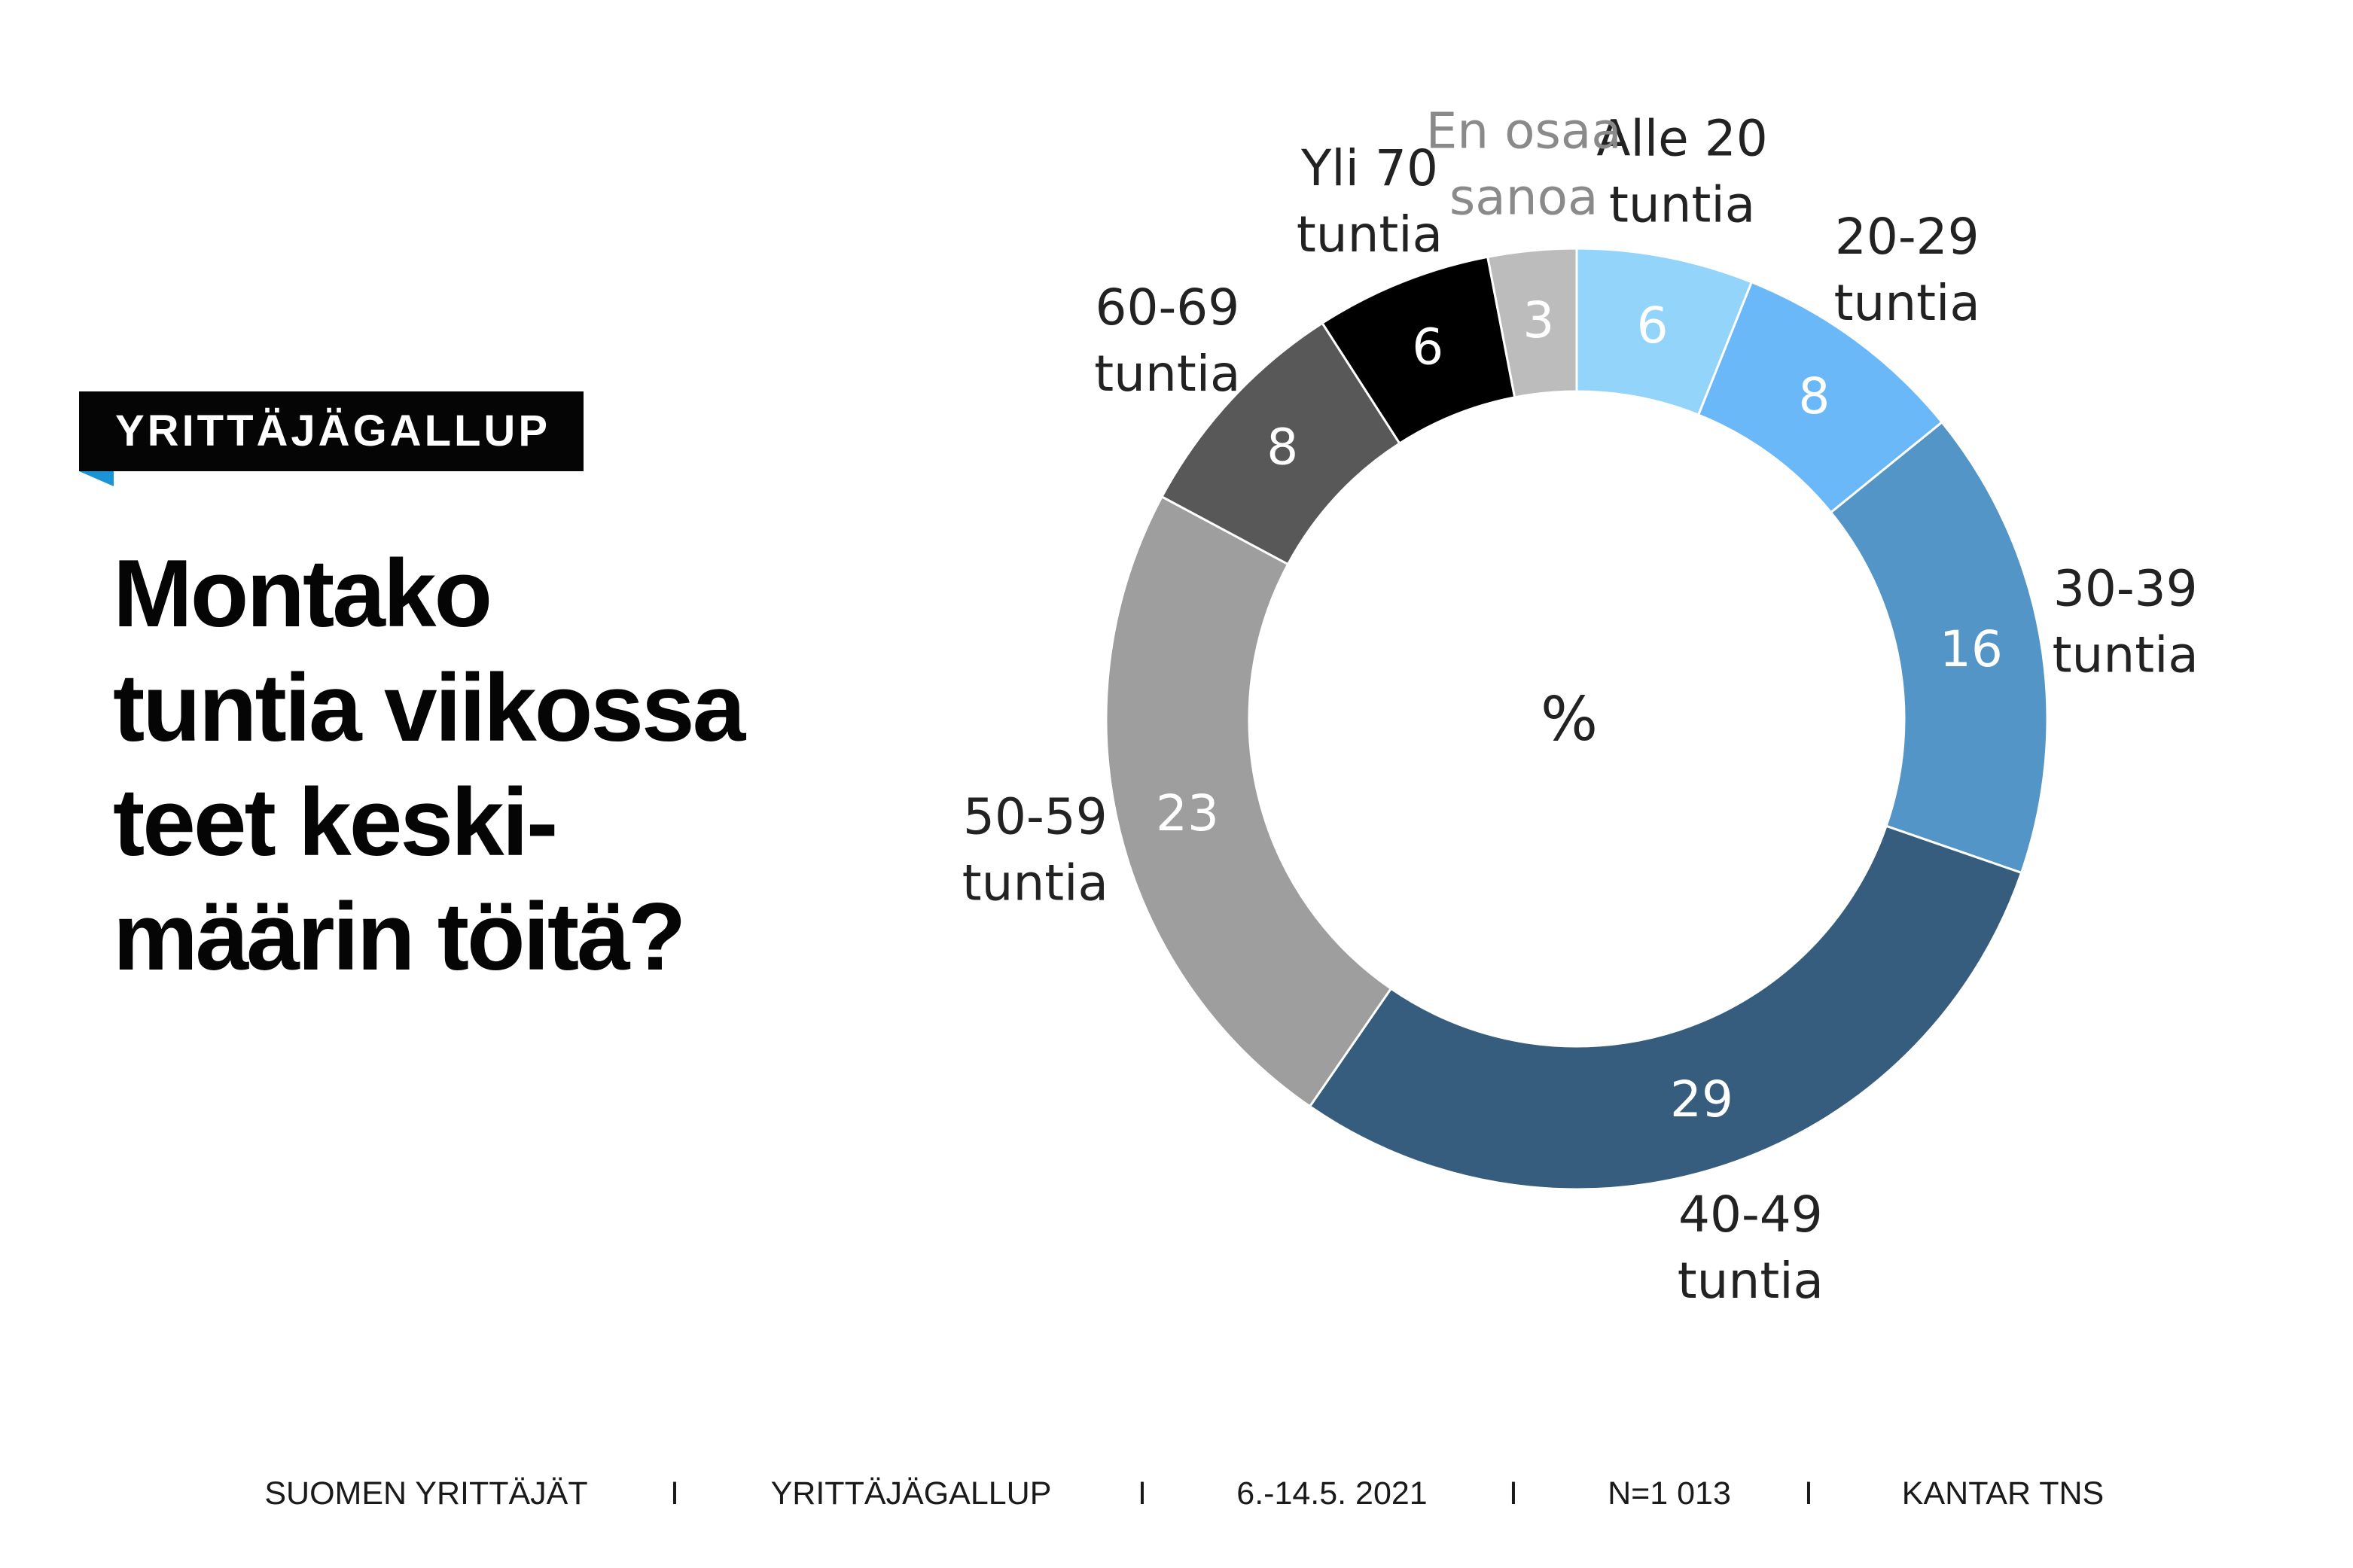  What do you see at coordinates (1332, 1493) in the screenshot?
I see `footer-date: 6.-14.5. 2021` at bounding box center [1332, 1493].